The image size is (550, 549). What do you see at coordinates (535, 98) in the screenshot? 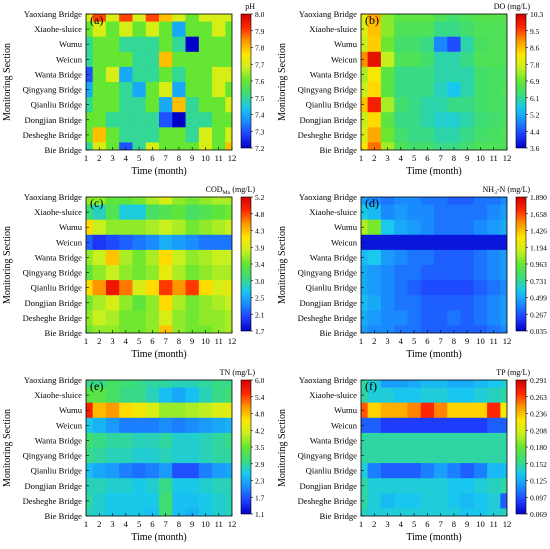
I see `colorbar-tick-label: 6.1` at bounding box center [535, 98].